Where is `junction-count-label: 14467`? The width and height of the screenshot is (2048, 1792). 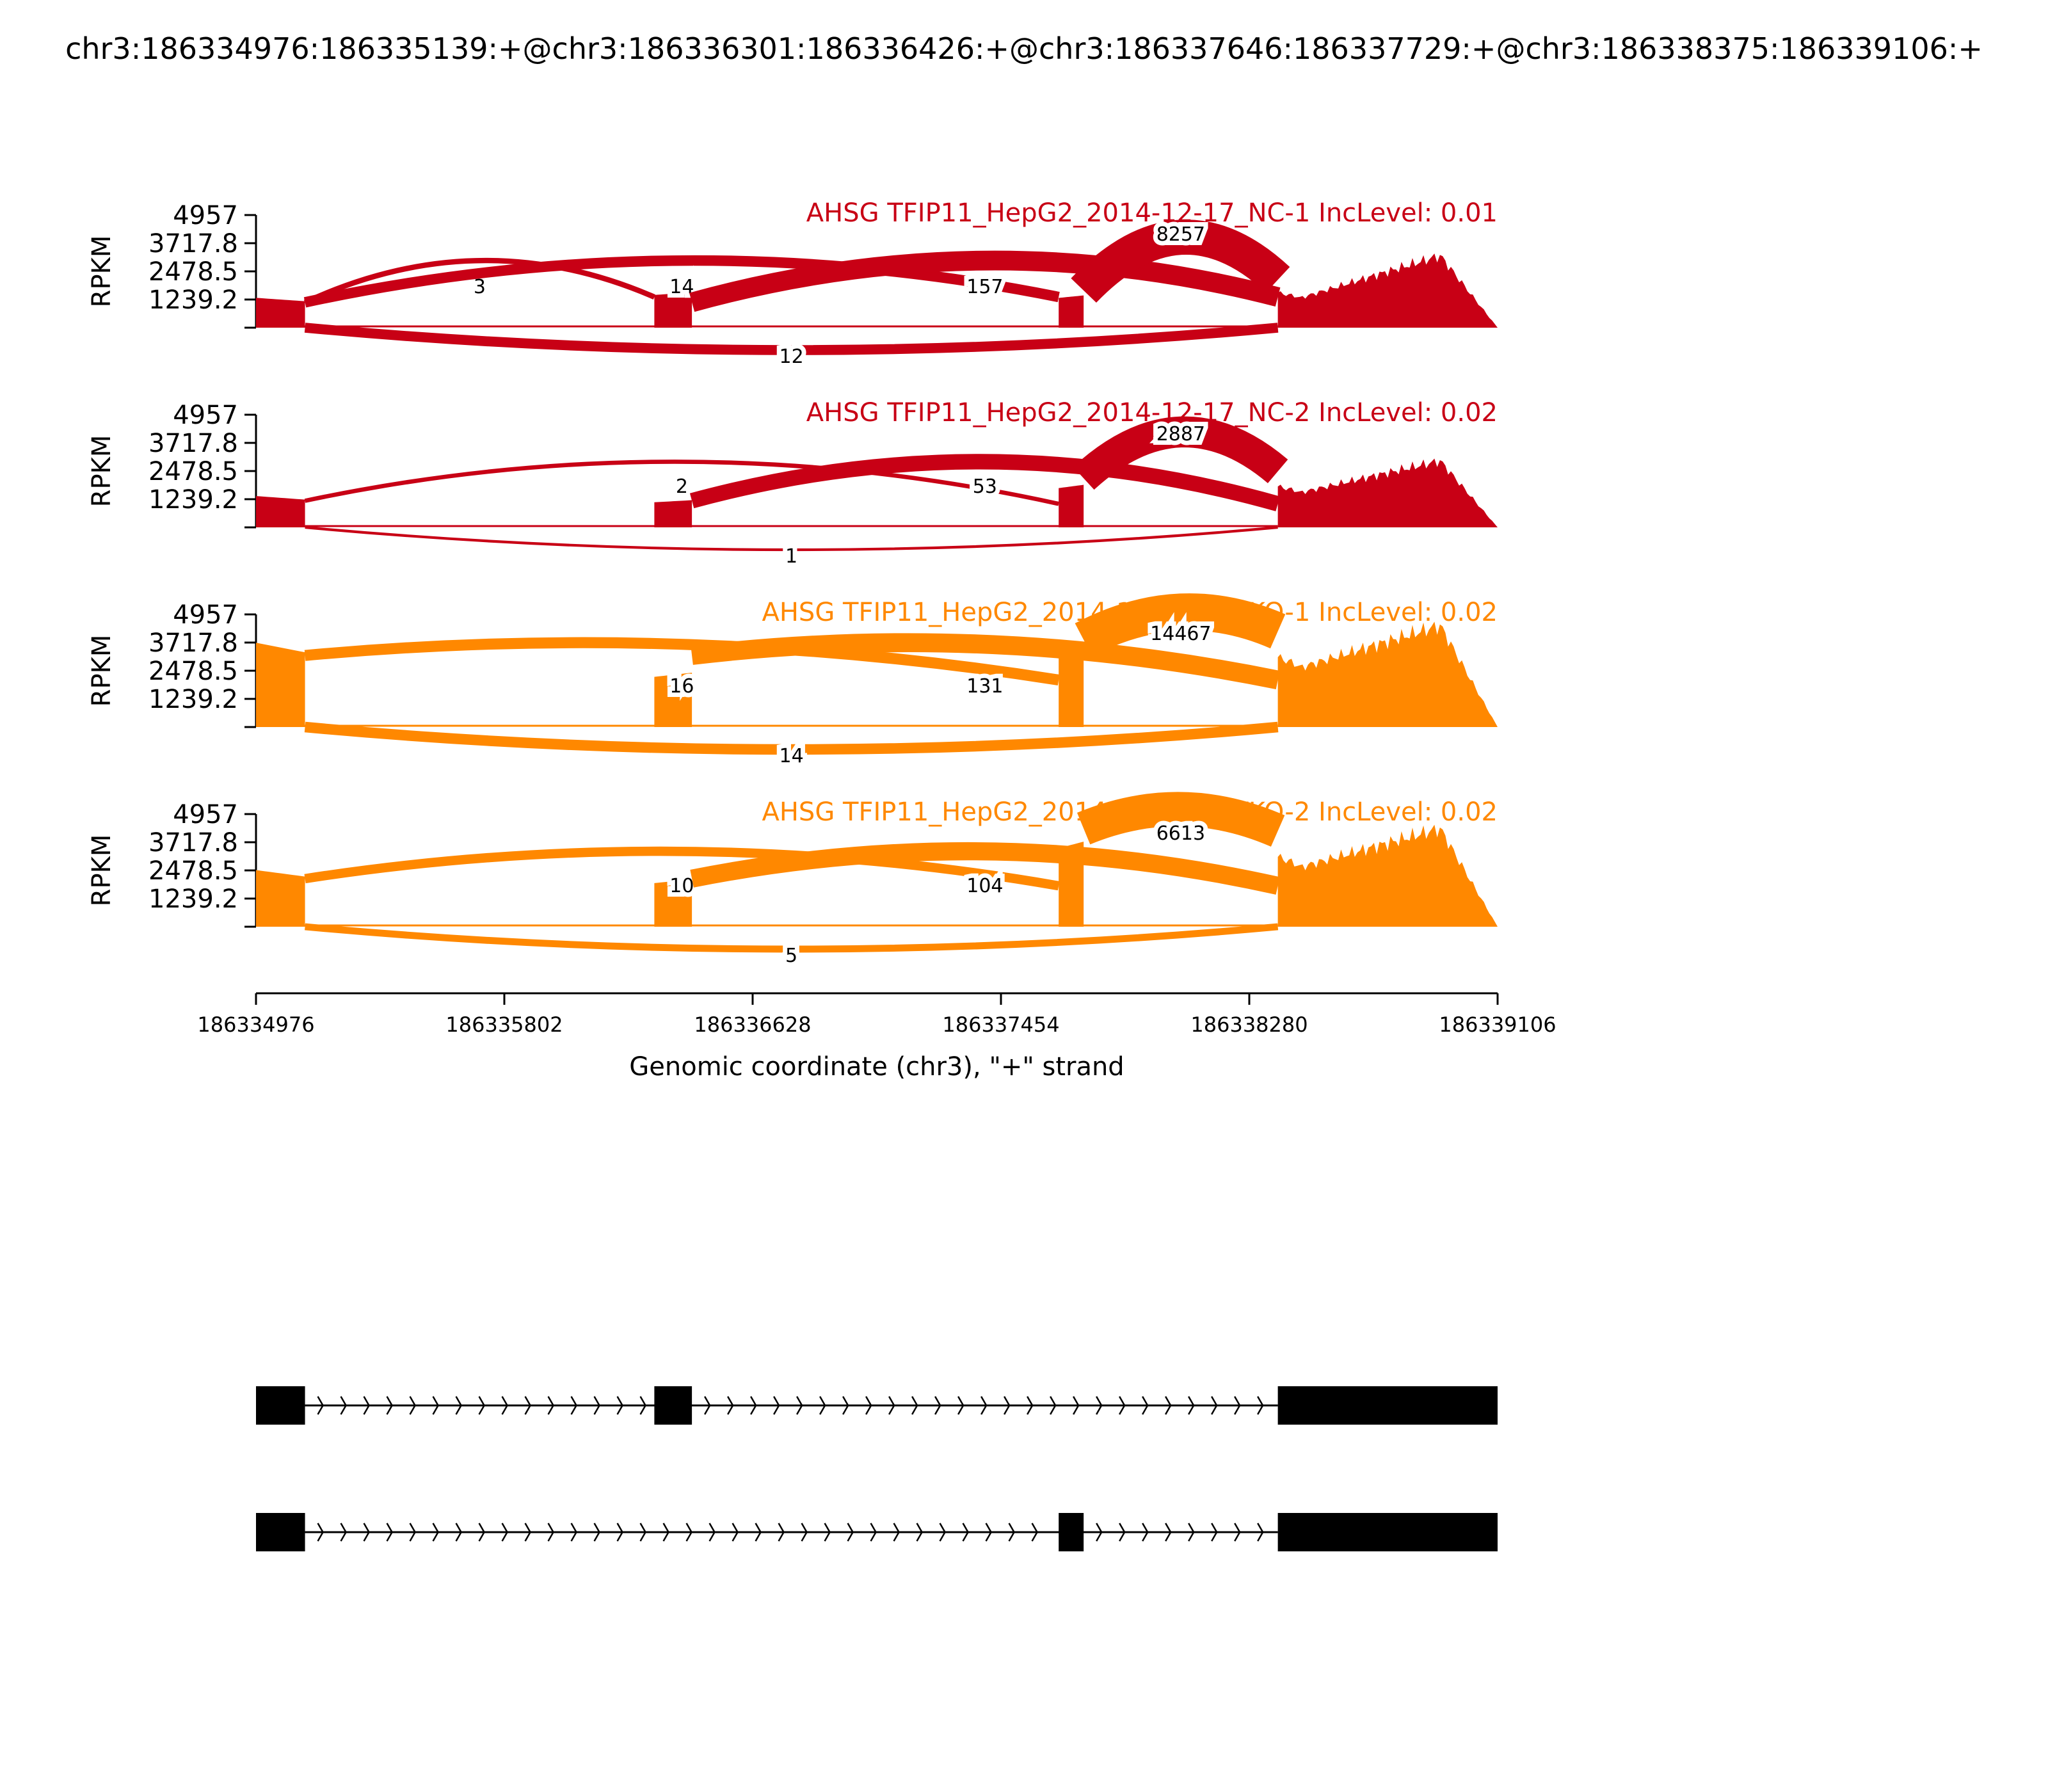
junction-count-label: 14467 is located at coordinates (1180, 634).